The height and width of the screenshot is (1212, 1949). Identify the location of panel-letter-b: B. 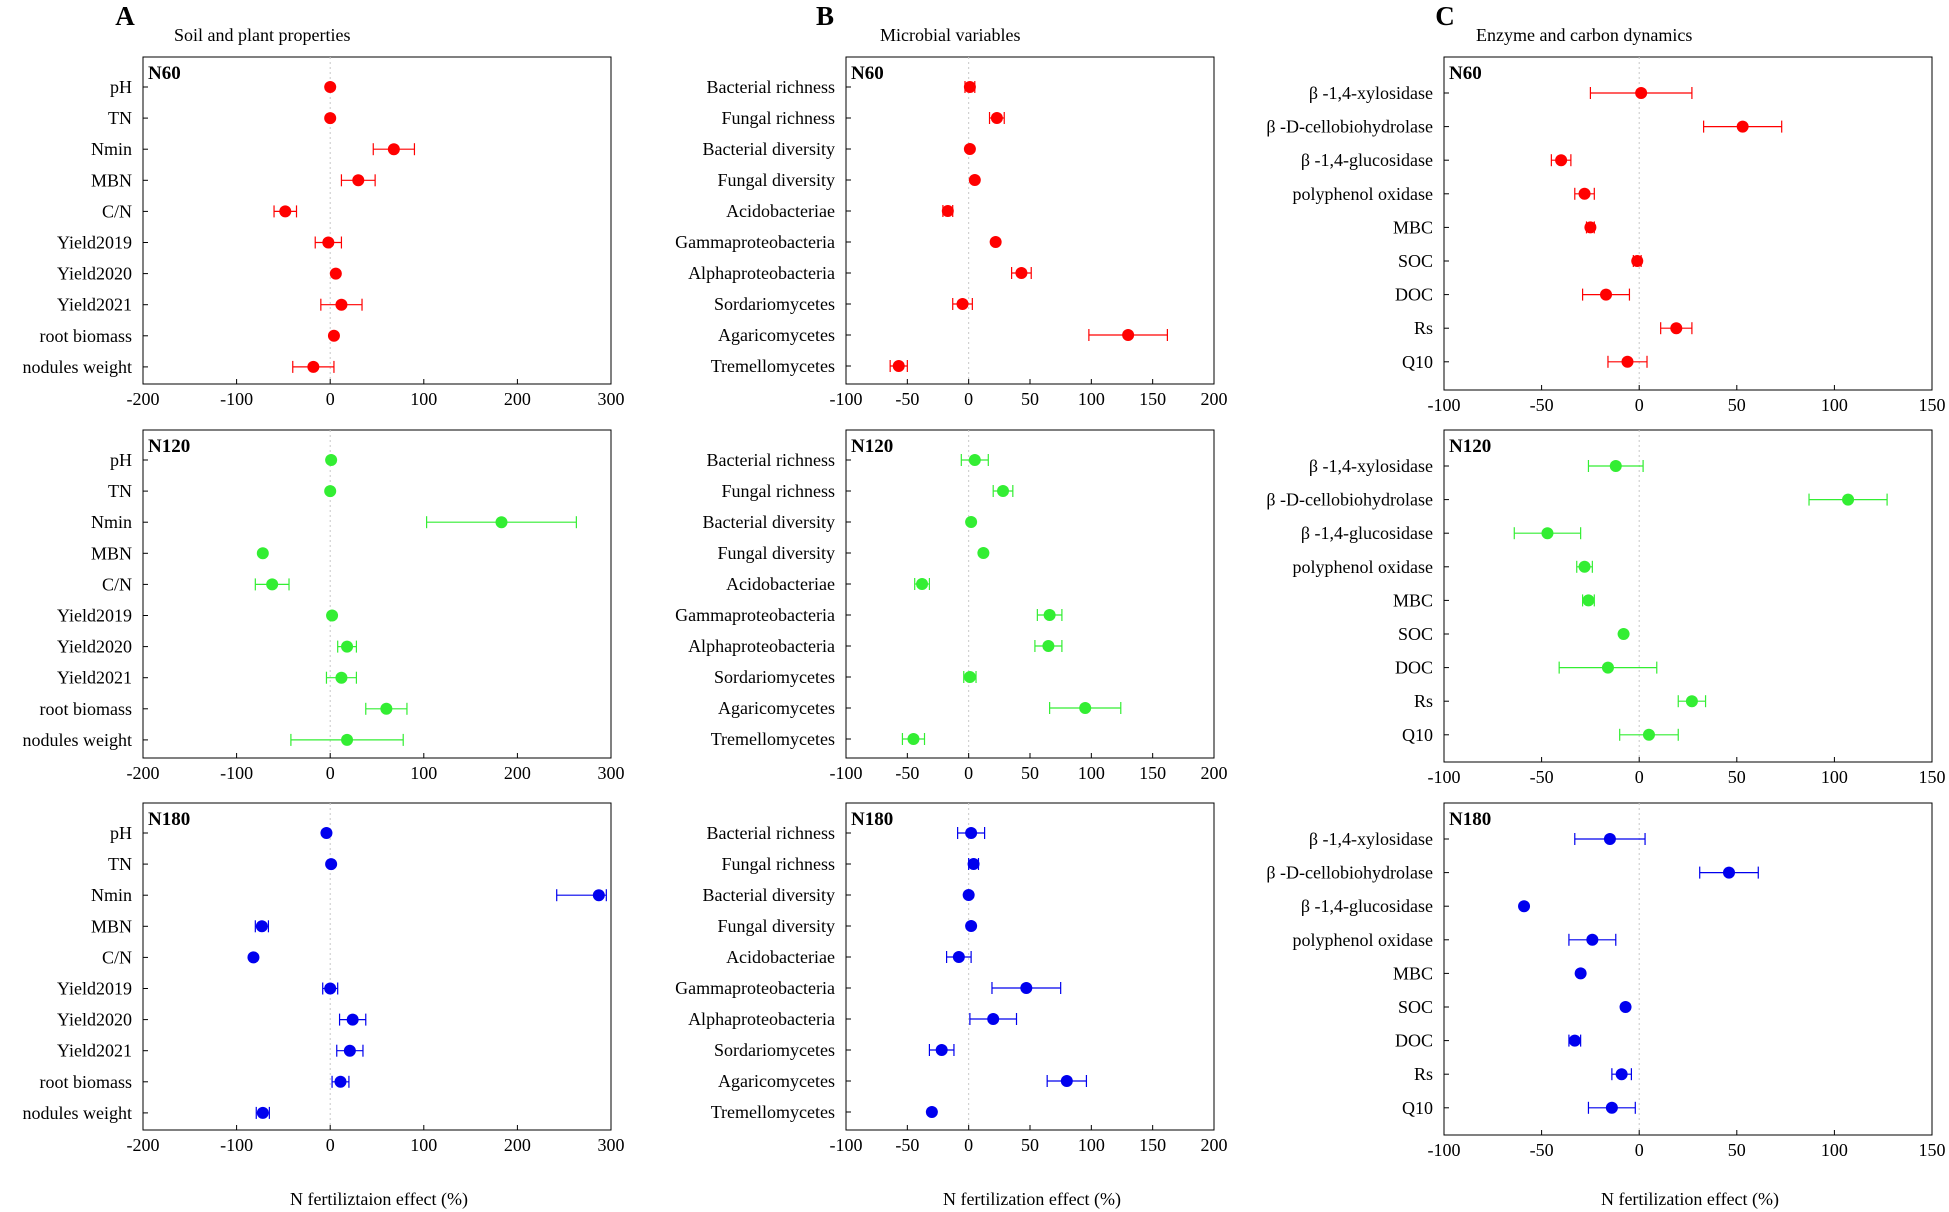
(825, 16).